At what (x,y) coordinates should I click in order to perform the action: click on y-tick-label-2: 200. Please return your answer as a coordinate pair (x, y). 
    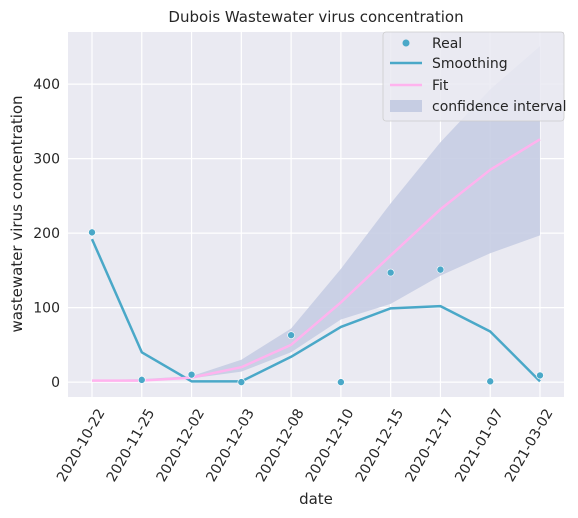
    Looking at the image, I should click on (46, 234).